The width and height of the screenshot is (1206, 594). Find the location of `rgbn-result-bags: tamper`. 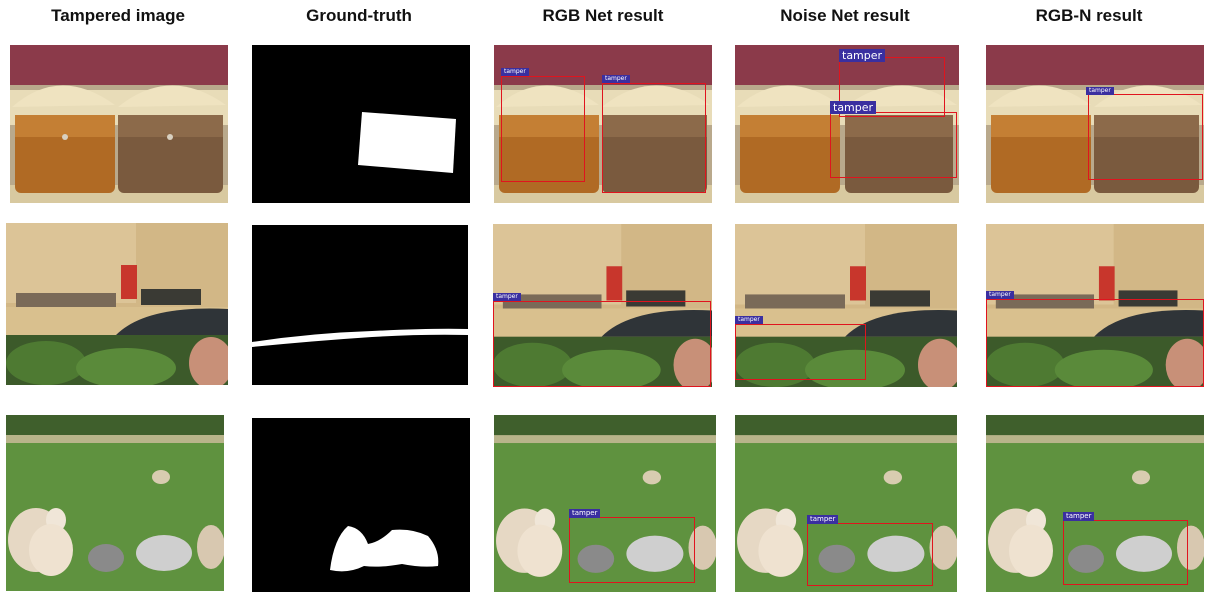

rgbn-result-bags: tamper is located at coordinates (1095, 124).